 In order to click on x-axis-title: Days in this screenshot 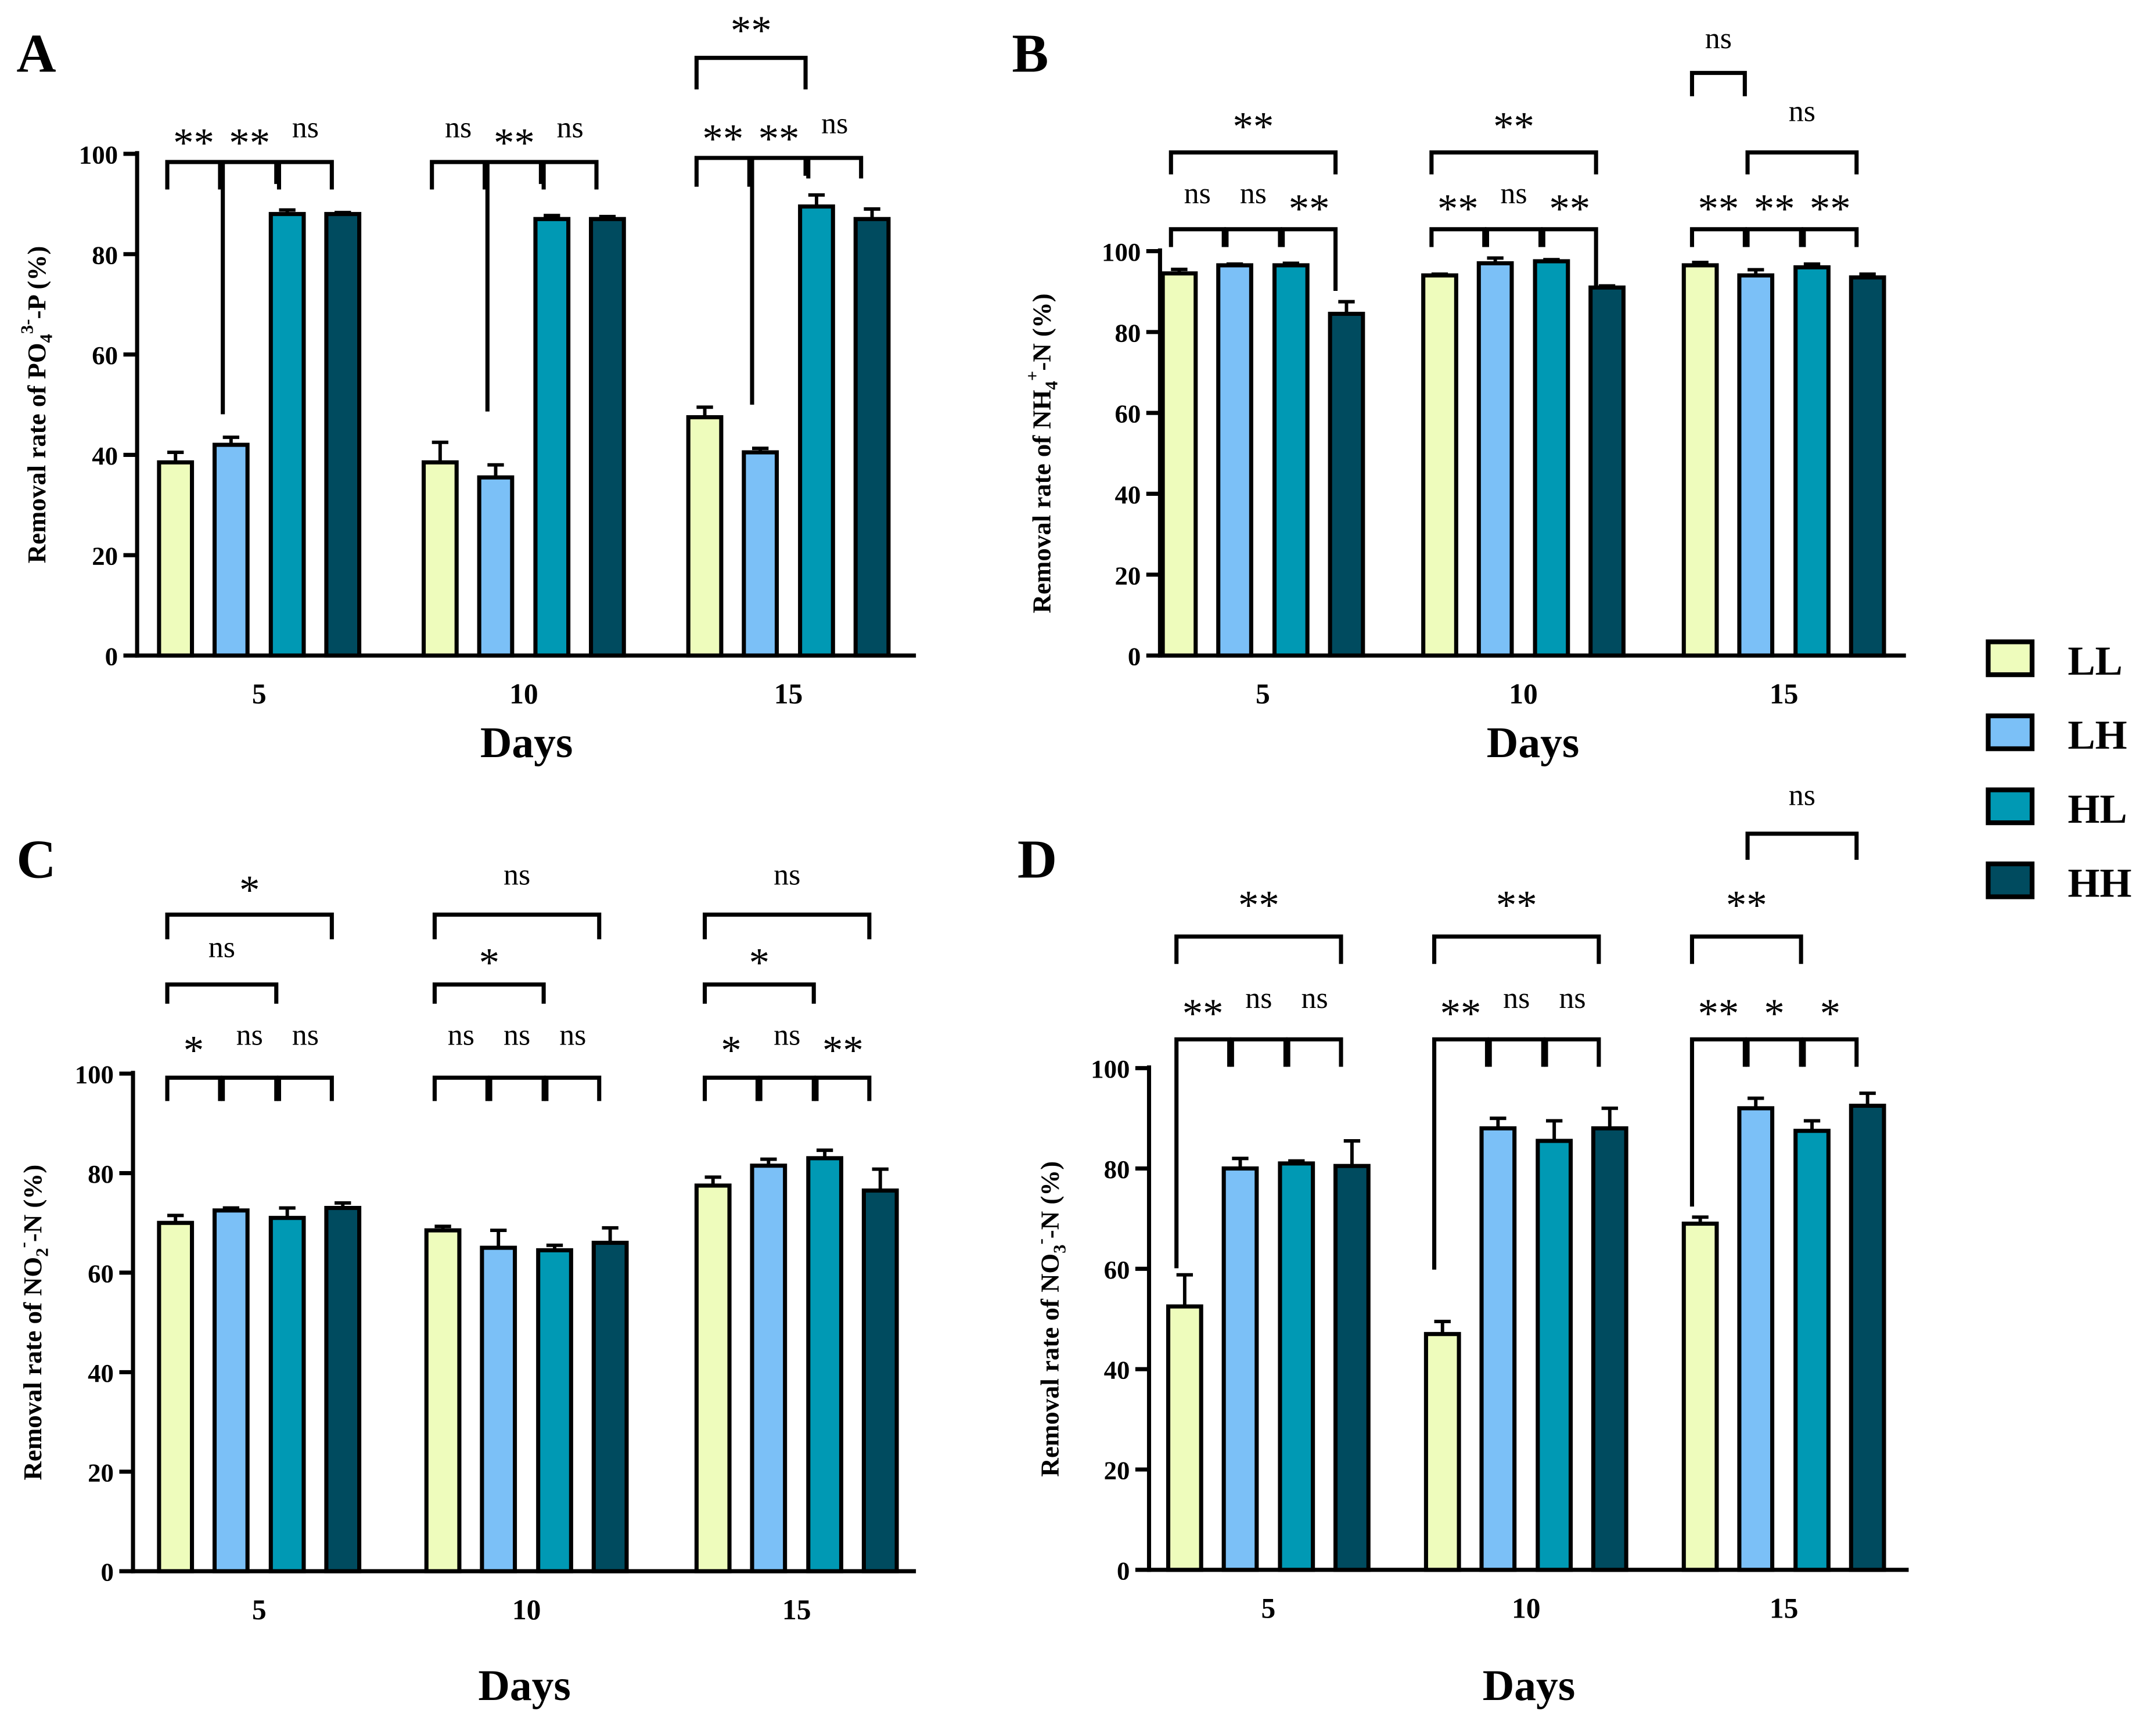, I will do `click(526, 743)`.